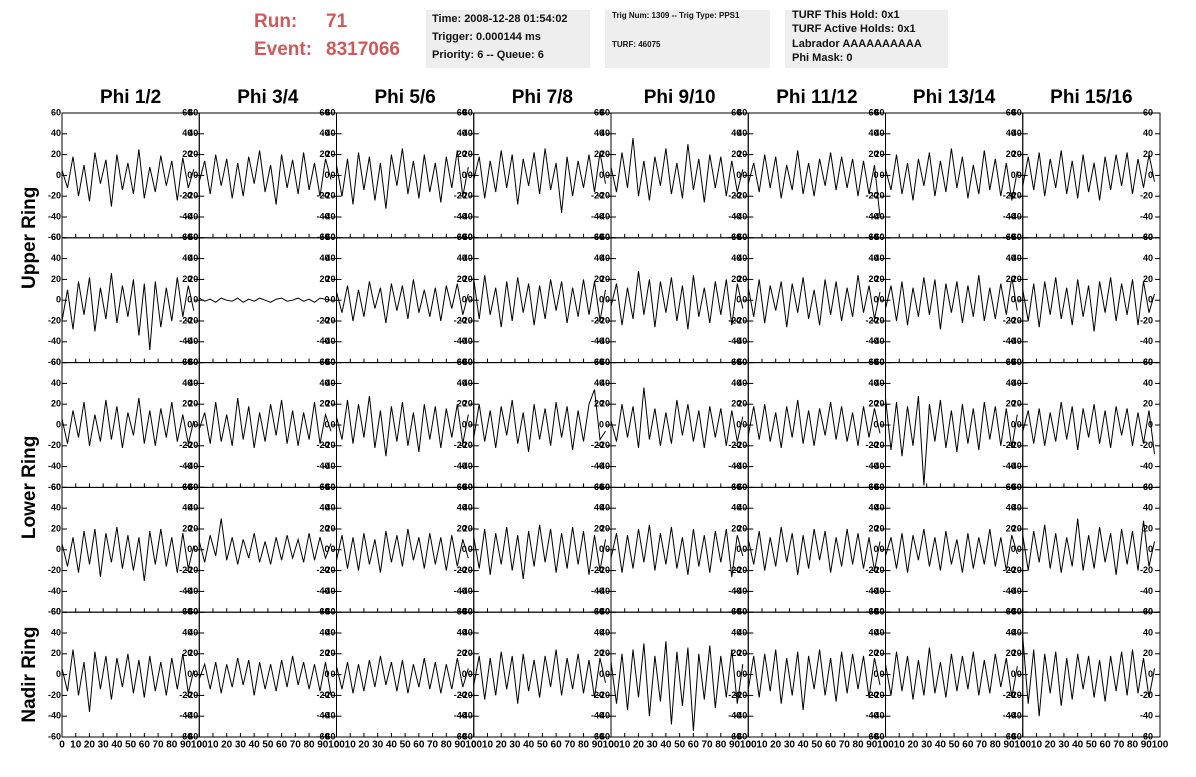 The image size is (1196, 777). Describe the element at coordinates (268, 97) in the screenshot. I see `column-title: Phi 3/4` at that location.